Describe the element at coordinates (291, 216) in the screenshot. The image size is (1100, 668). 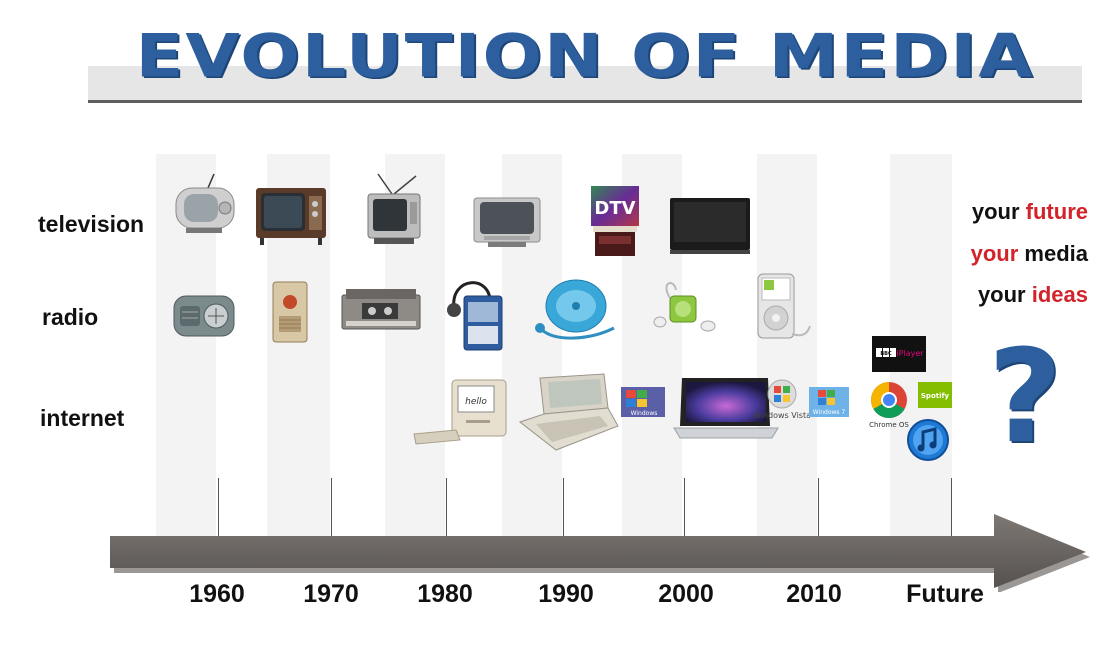
I see `wooden-tv-1970-icon` at that location.